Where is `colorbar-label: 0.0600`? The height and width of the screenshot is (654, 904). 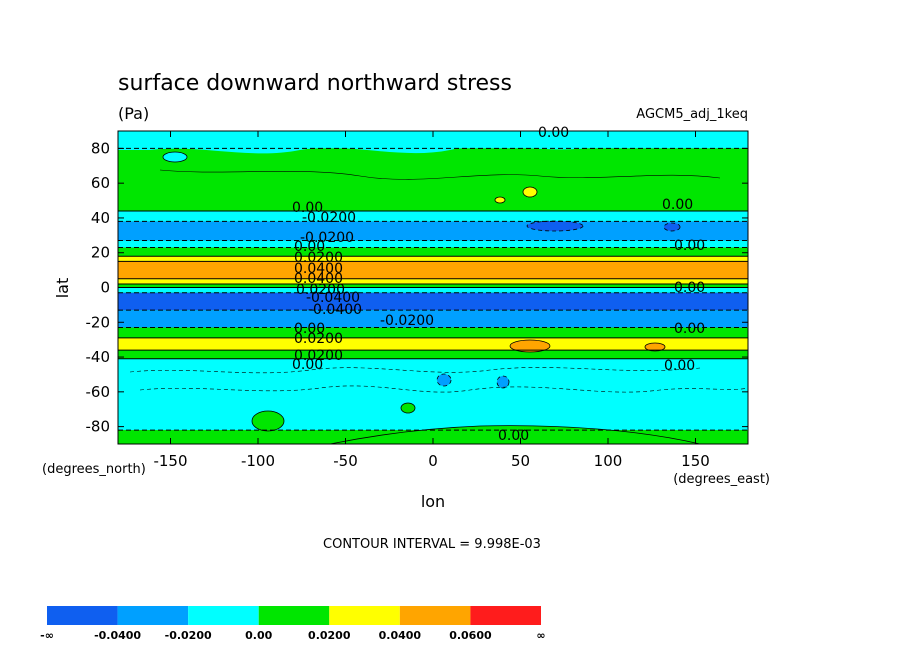 colorbar-label: 0.0600 is located at coordinates (470, 635).